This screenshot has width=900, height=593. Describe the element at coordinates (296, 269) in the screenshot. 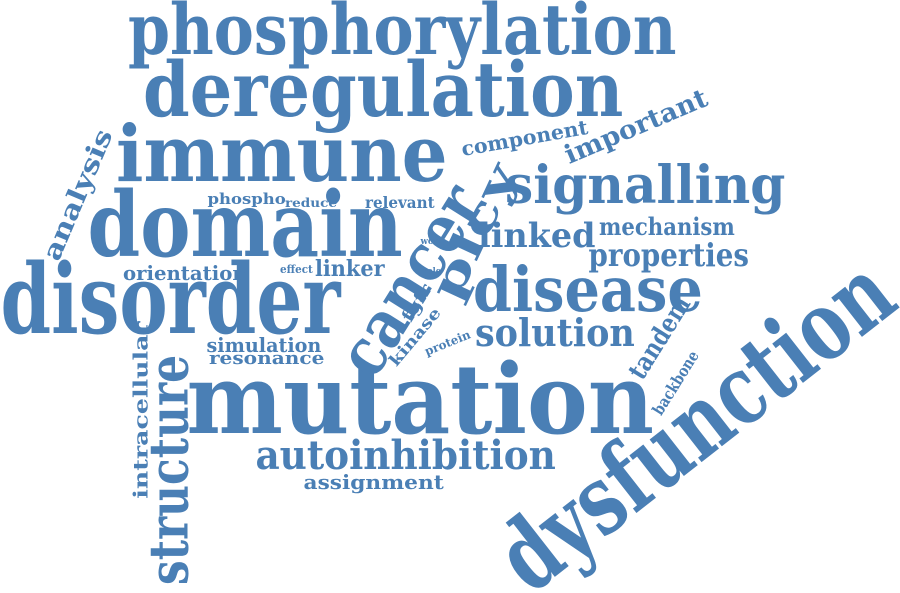

I see `word-effect: effect` at that location.